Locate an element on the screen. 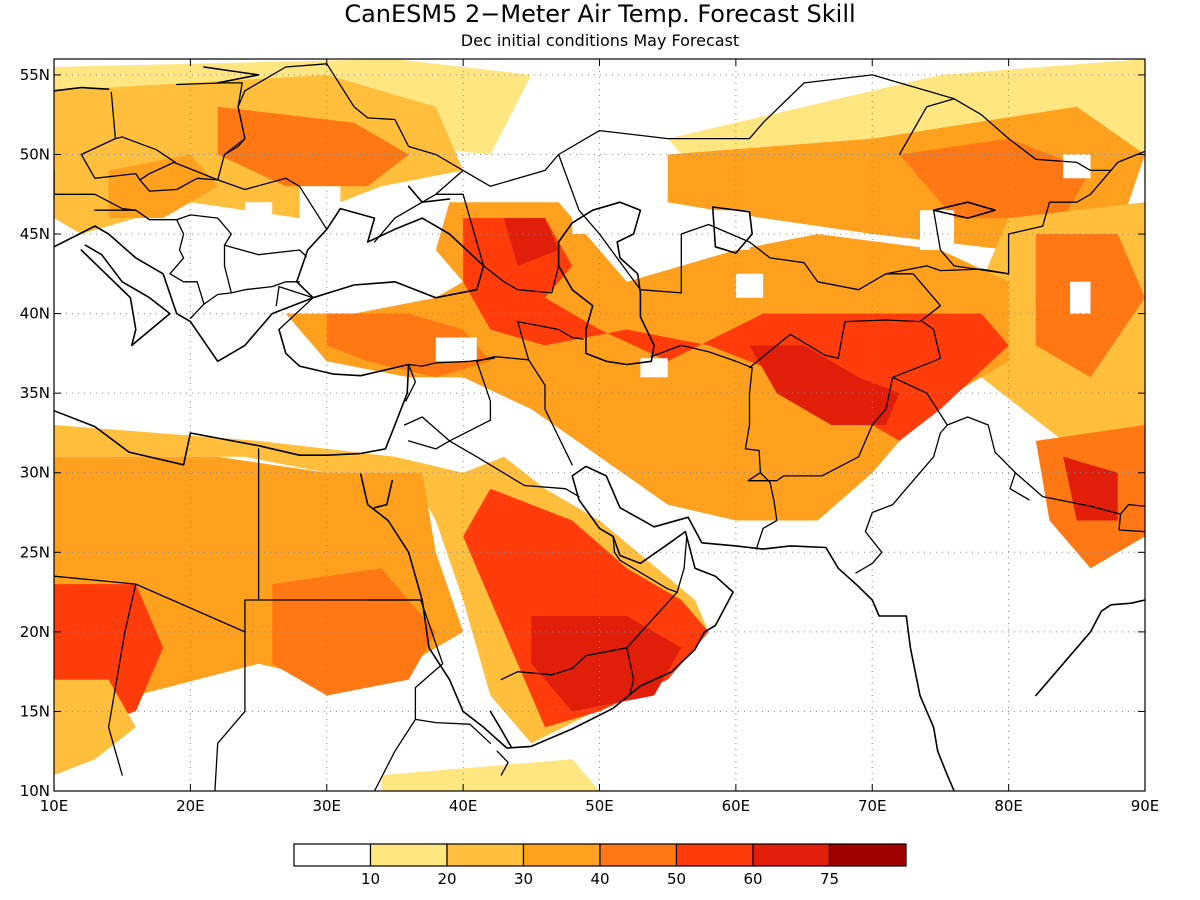  lon-tick-label: 30E is located at coordinates (326, 806).